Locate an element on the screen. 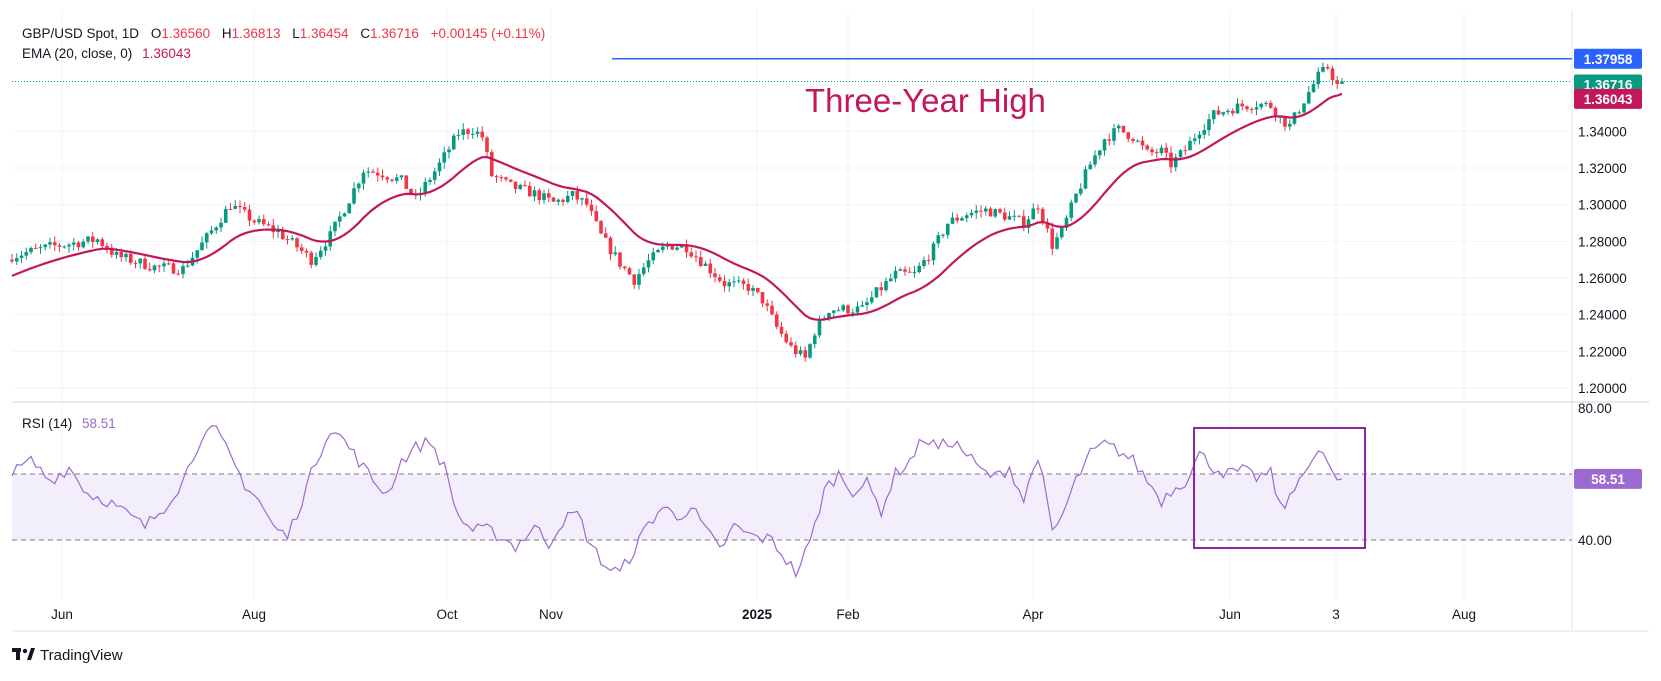  rsi-band is located at coordinates (792, 507).